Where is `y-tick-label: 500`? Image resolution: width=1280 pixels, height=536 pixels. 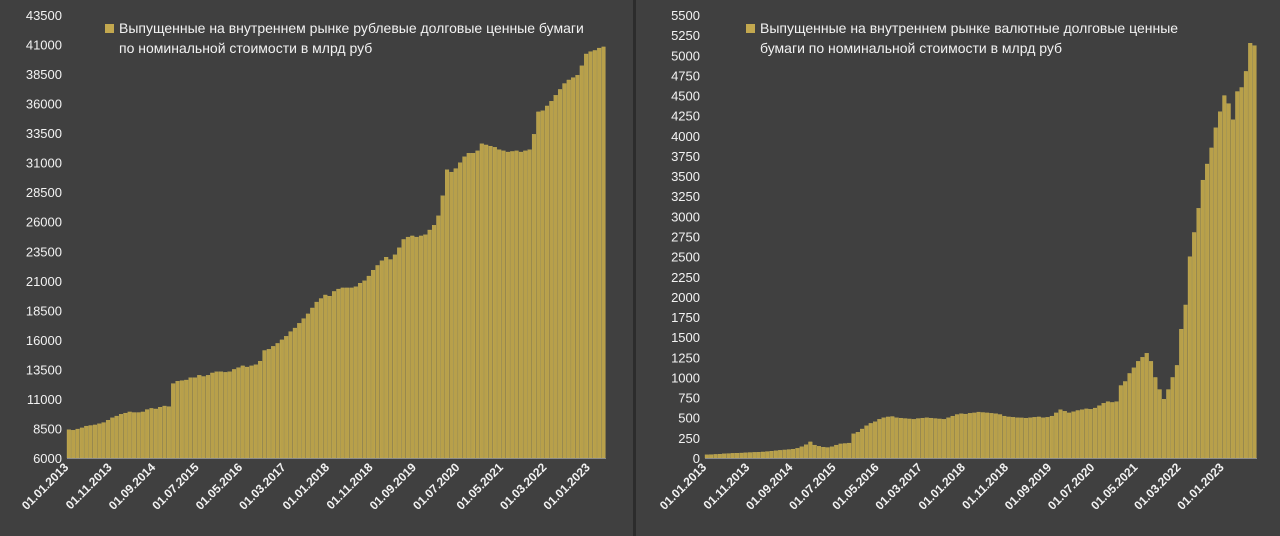 y-tick-label: 500 is located at coordinates (689, 418).